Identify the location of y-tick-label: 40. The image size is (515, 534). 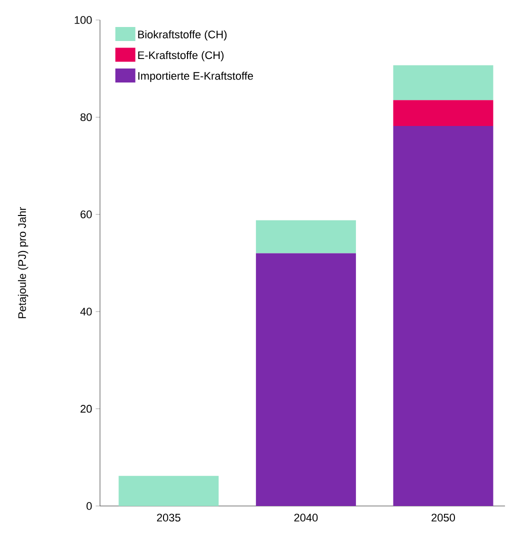
(86, 312).